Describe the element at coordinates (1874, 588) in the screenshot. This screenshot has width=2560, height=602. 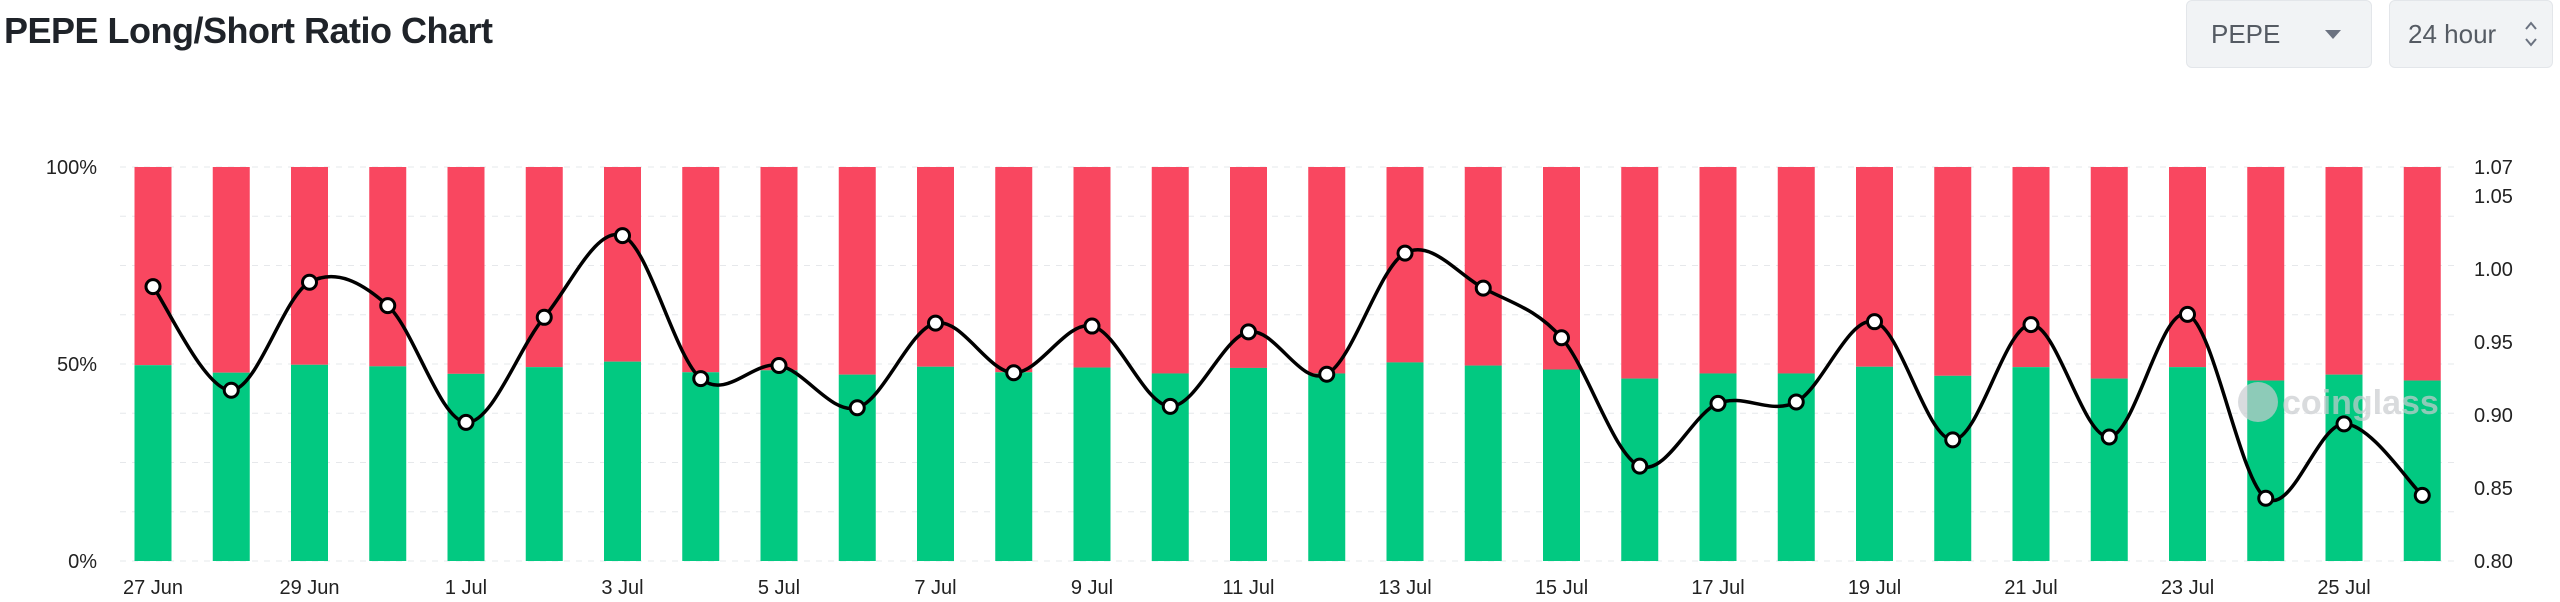
I see `x-axis-tick-label: 19 Jul` at that location.